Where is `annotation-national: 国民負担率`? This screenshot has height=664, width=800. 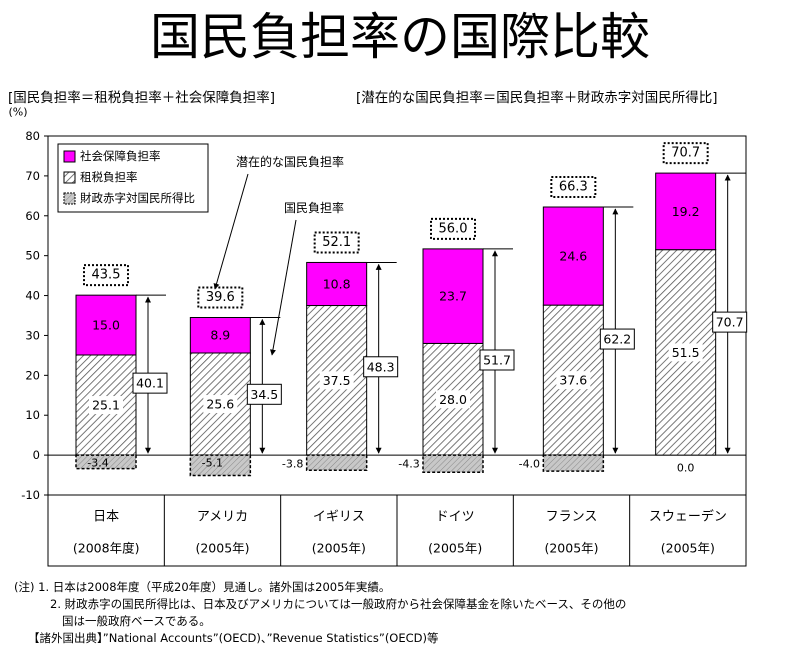 annotation-national: 国民負担率 is located at coordinates (314, 207).